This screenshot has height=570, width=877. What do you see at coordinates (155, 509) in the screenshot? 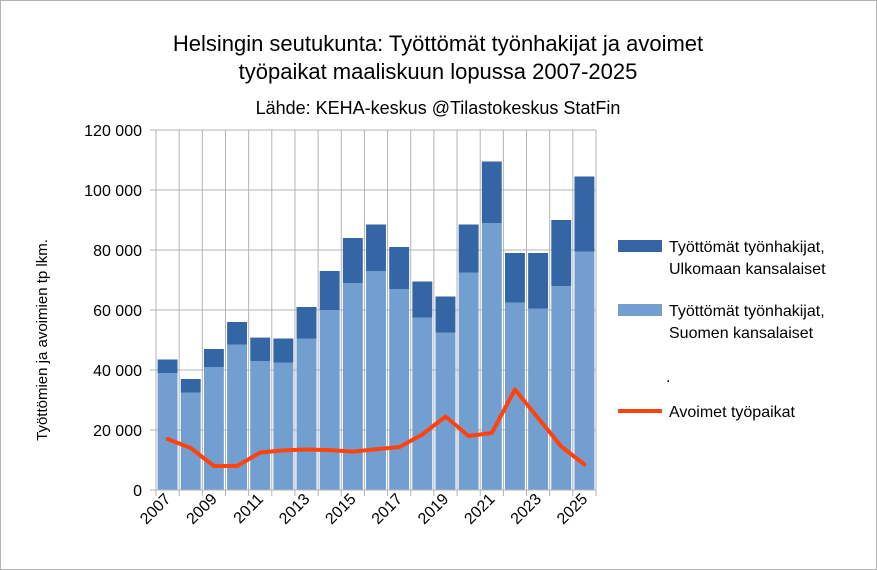
I see `x-tick-label: 2007` at bounding box center [155, 509].